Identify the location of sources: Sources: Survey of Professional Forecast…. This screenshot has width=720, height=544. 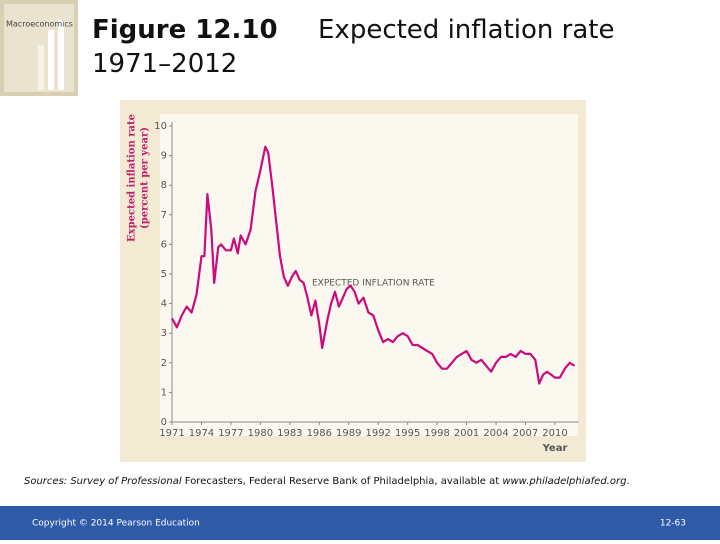
(327, 481).